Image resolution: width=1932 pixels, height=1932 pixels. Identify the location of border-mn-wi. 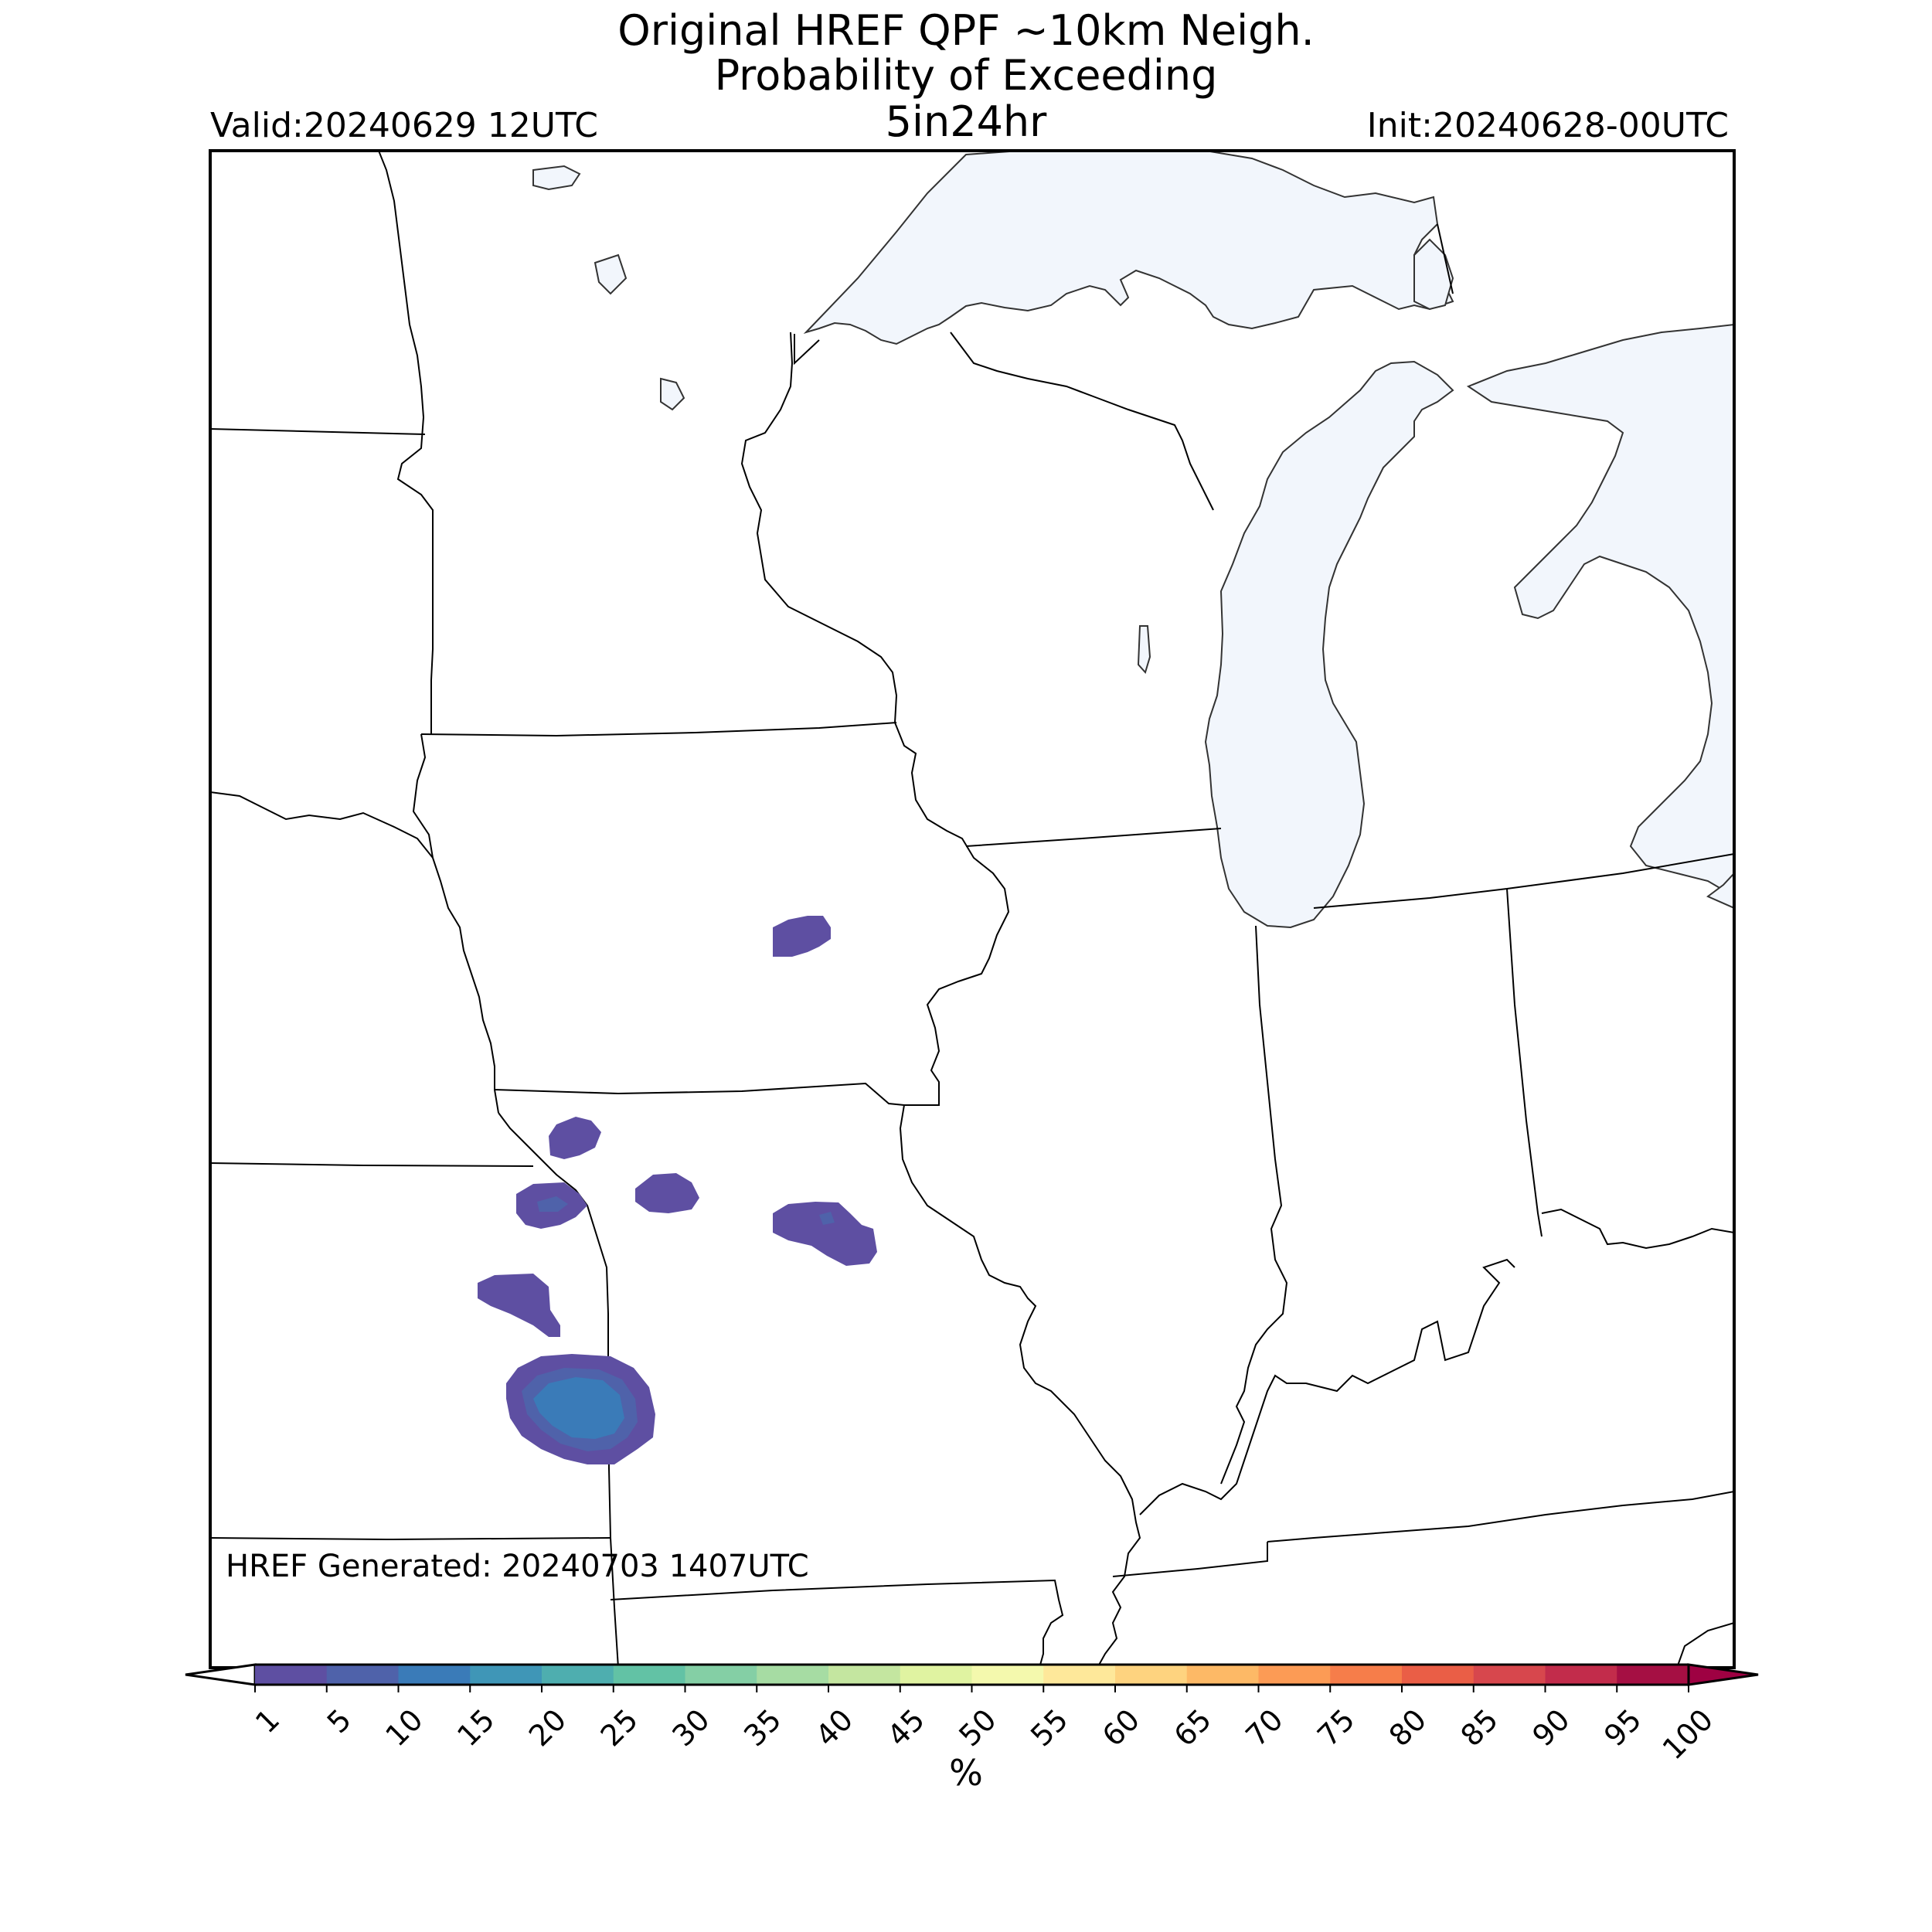
(819, 528).